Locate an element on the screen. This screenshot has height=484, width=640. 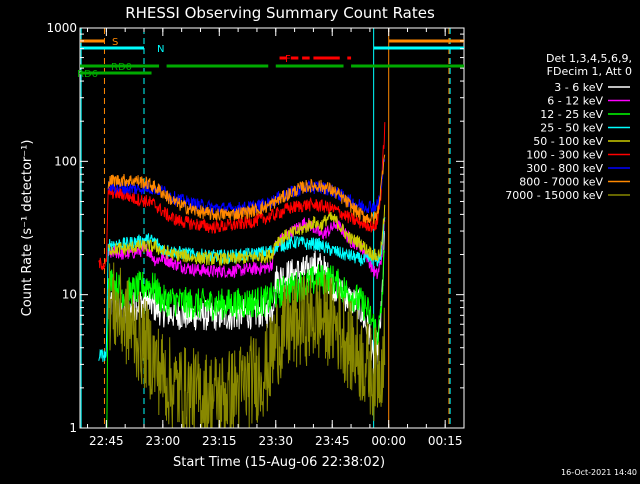
legend-label-7: 800 - 7000 keV is located at coordinates (561, 182).